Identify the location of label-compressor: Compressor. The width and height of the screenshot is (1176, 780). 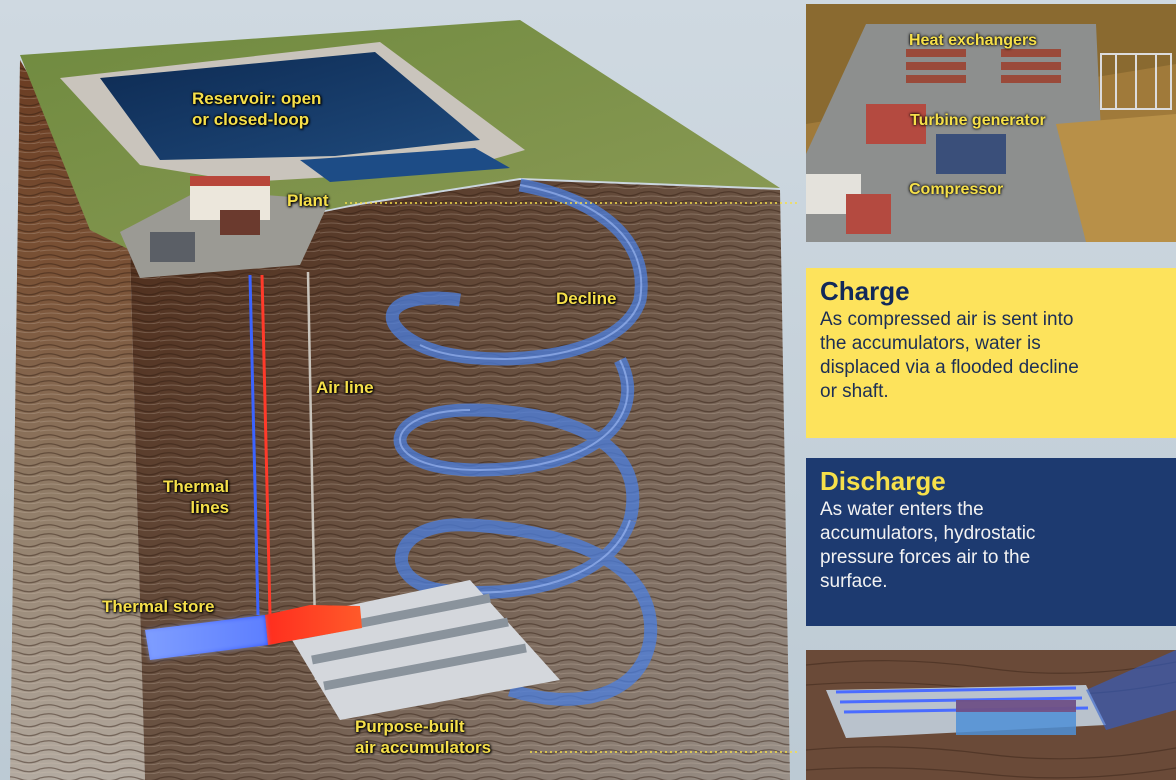
(956, 189).